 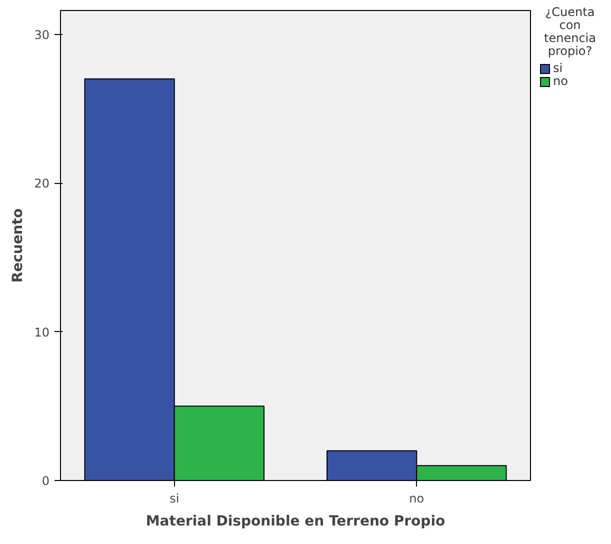 What do you see at coordinates (296, 522) in the screenshot?
I see `x-axis-title: Material Disponible en Terreno Propio` at bounding box center [296, 522].